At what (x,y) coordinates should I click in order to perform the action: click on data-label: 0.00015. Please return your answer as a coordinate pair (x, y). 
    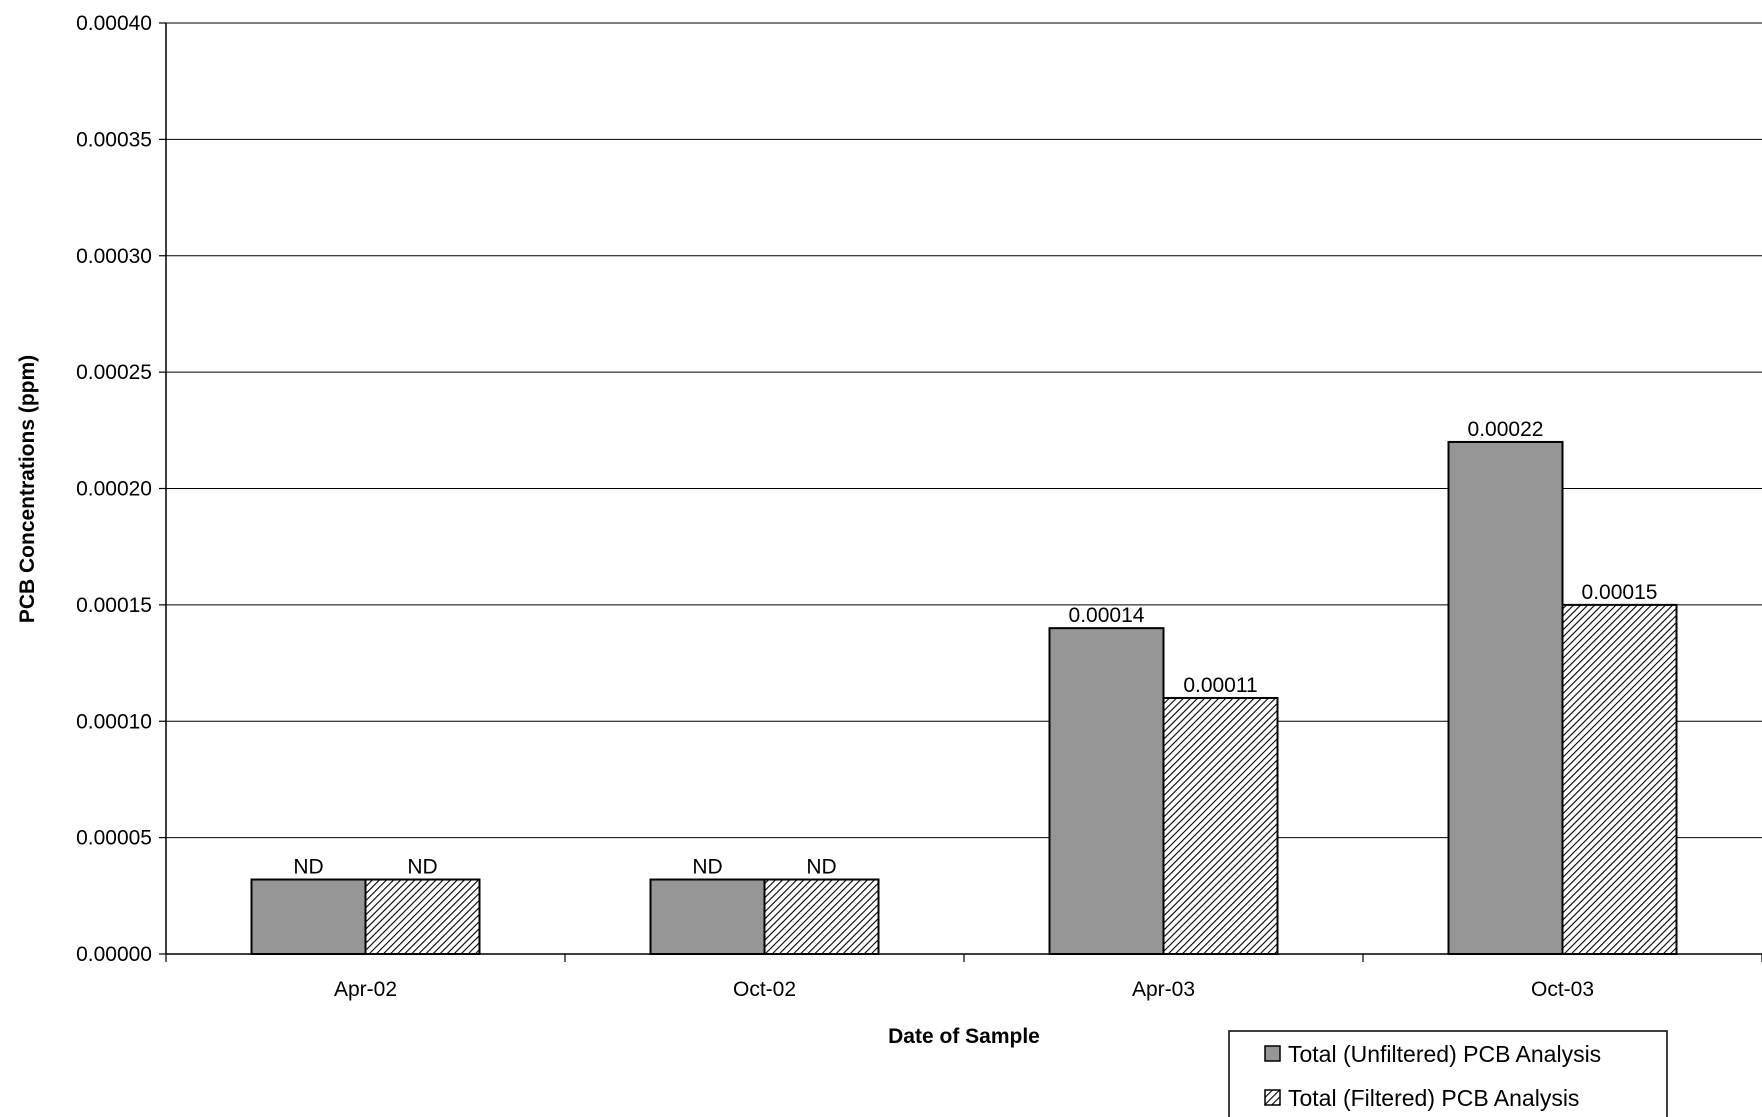
    Looking at the image, I should click on (1620, 592).